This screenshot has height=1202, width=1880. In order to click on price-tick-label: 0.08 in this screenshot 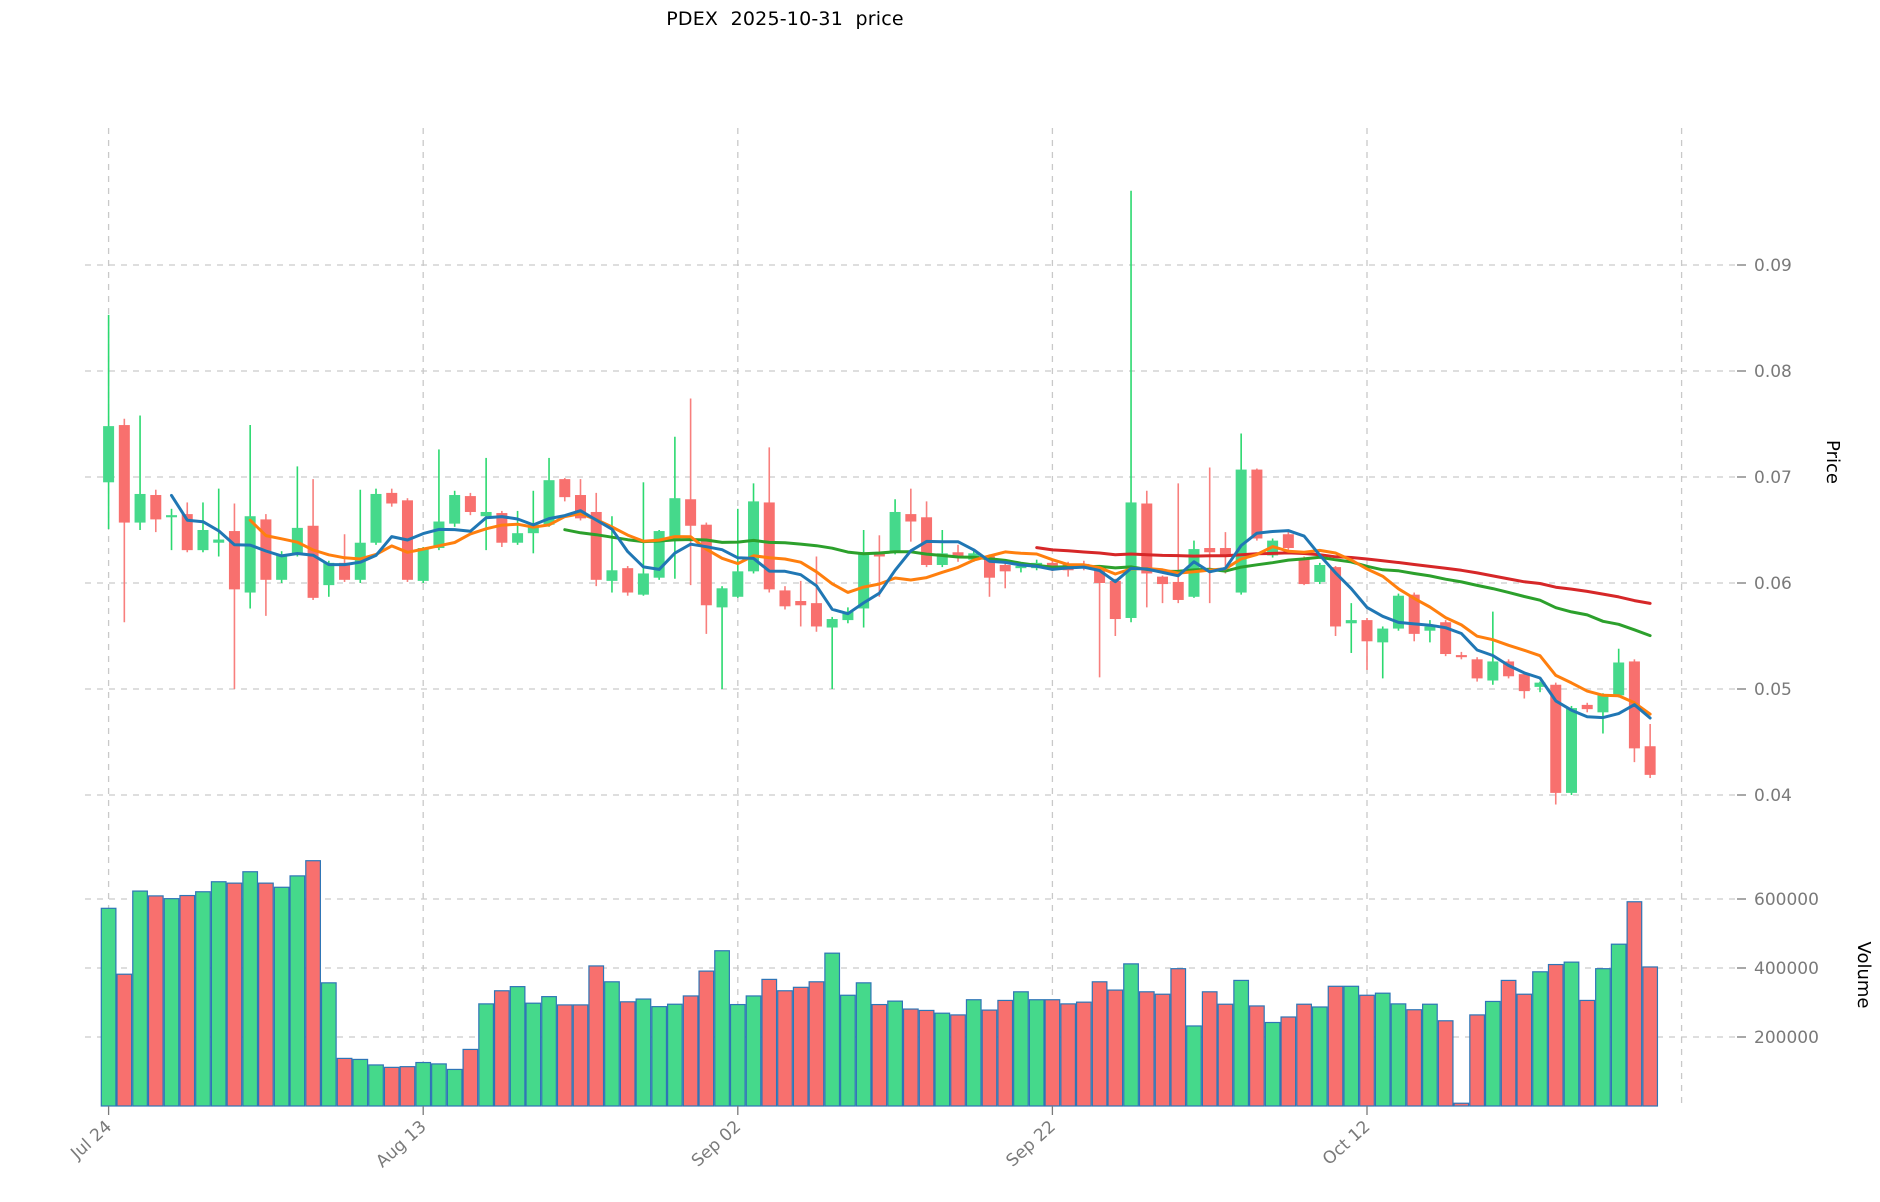, I will do `click(1773, 372)`.